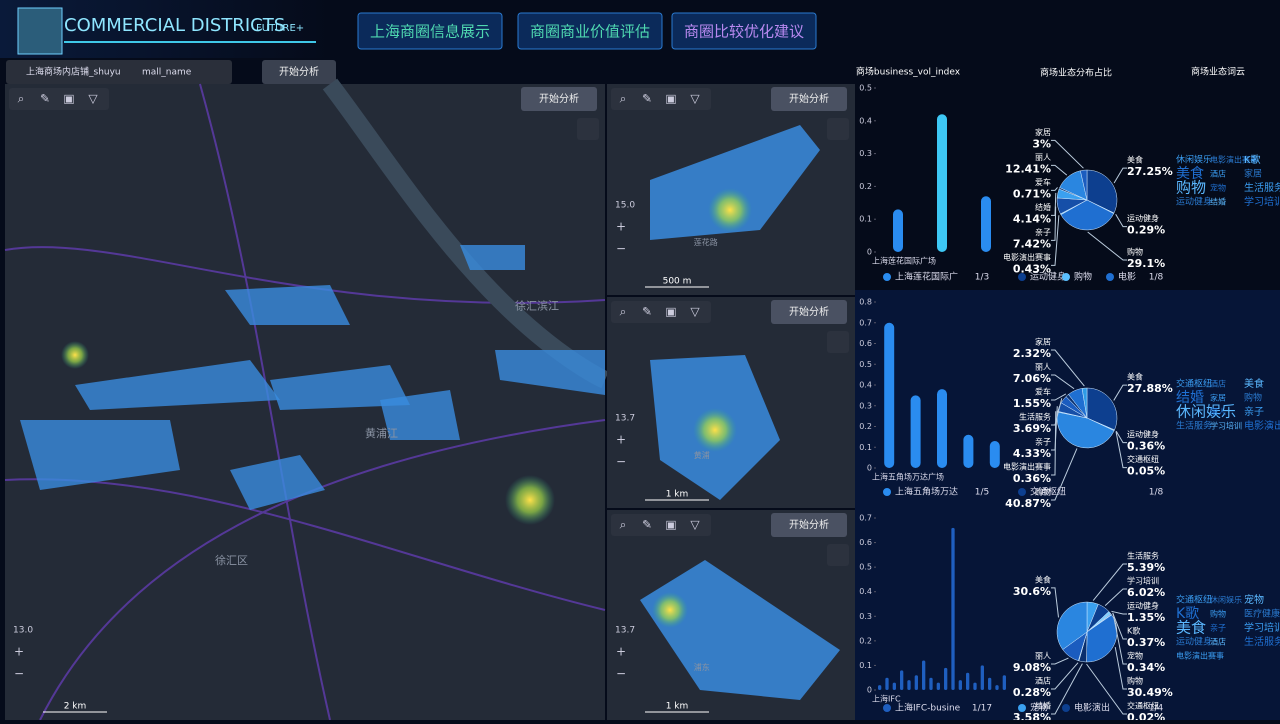  I want to click on place-label: 黄浦江, so click(381, 433).